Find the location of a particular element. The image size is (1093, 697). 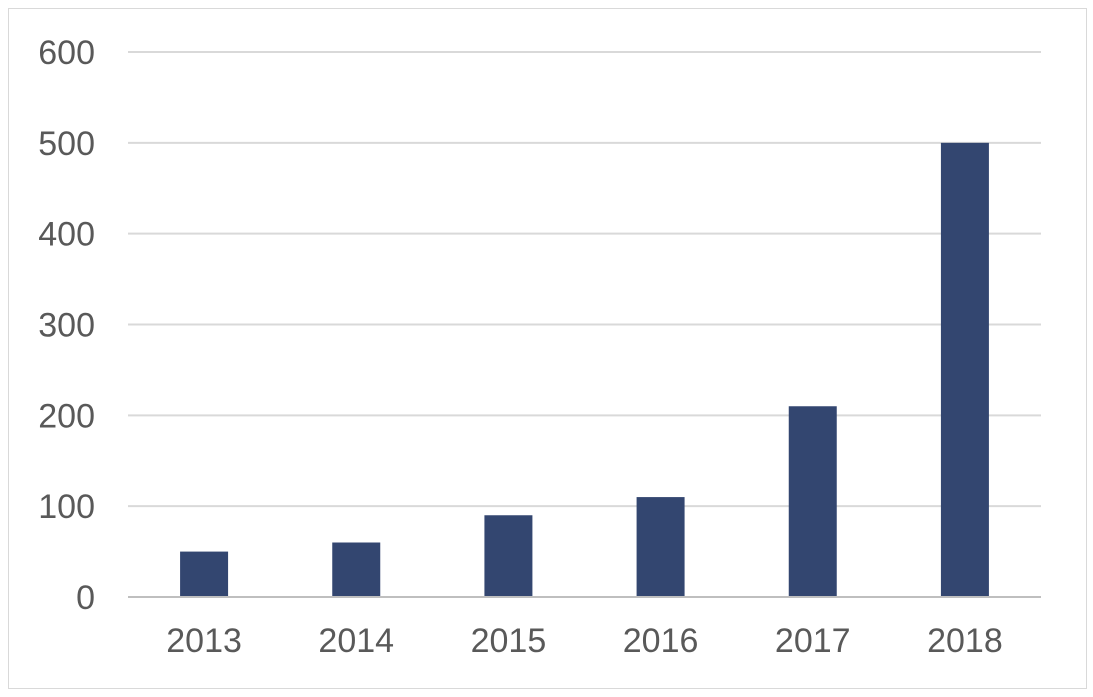

bar-2015 is located at coordinates (508, 556).